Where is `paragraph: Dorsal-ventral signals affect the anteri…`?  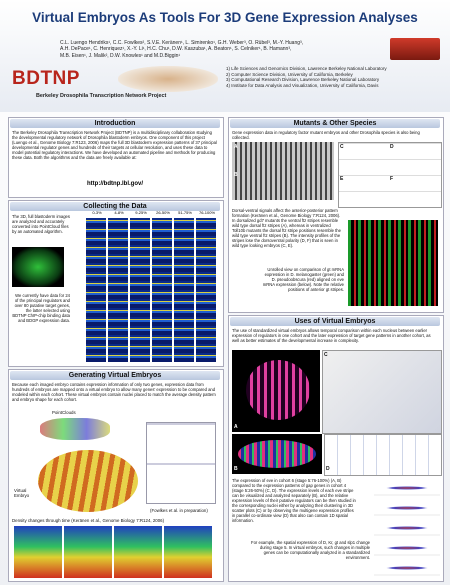
paragraph: Dorsal-ventral signals affect the anteri… is located at coordinates (286, 228).